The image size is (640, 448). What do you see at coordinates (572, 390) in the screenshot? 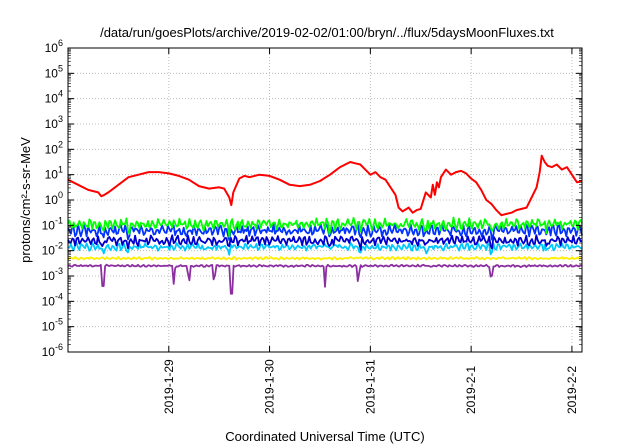
I see `x-tick-label: 2019-2-2` at bounding box center [572, 390].